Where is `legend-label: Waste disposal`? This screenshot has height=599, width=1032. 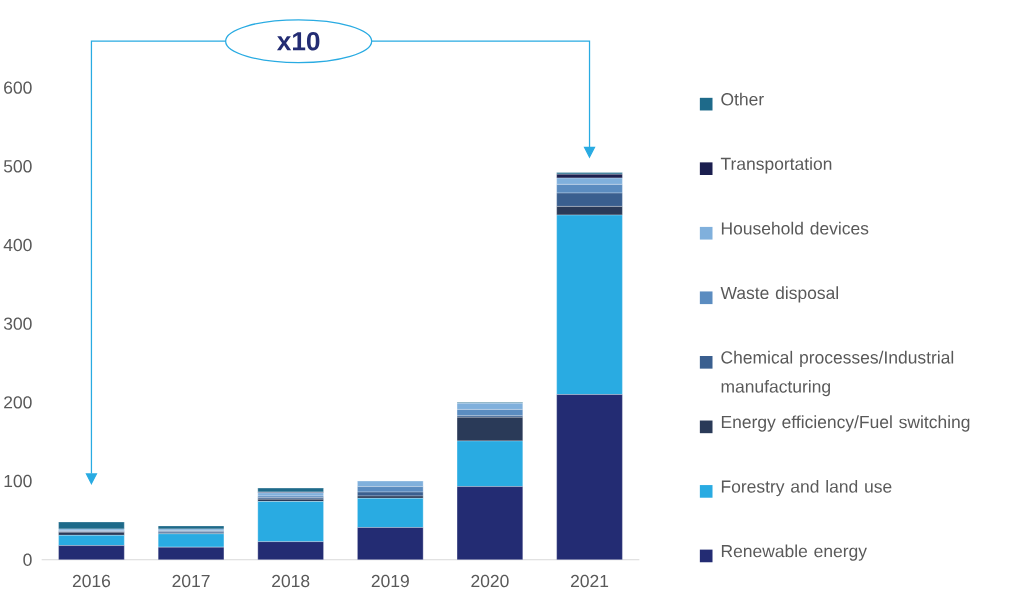
legend-label: Waste disposal is located at coordinates (779, 294).